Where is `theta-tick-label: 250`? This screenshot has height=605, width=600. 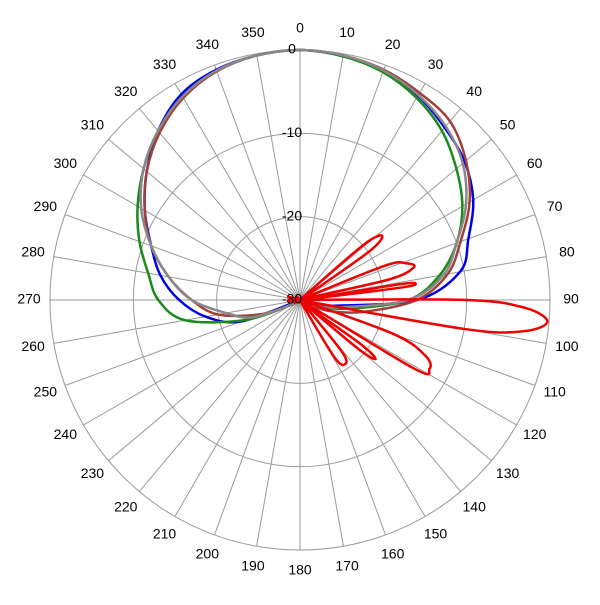 theta-tick-label: 250 is located at coordinates (46, 391).